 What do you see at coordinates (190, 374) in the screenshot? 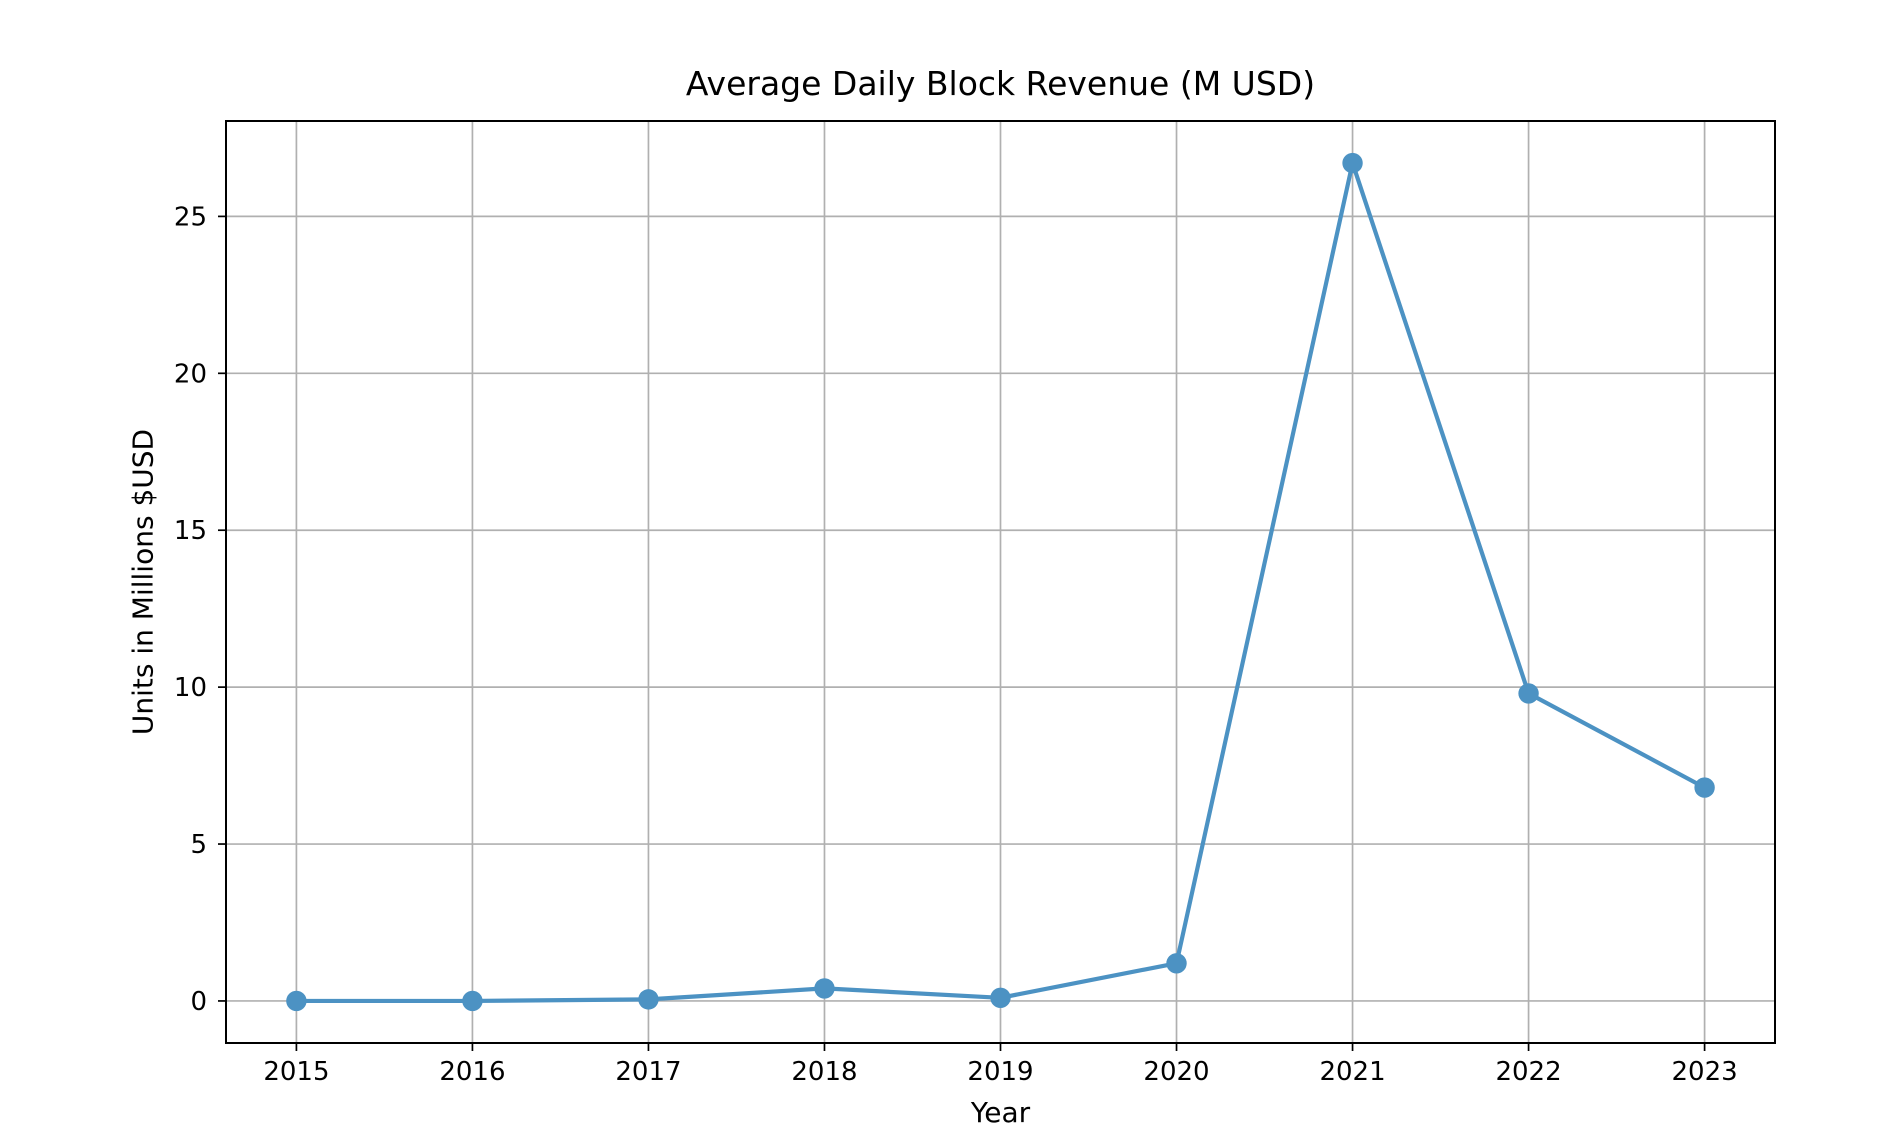
I see `y-tick-label: 20` at bounding box center [190, 374].